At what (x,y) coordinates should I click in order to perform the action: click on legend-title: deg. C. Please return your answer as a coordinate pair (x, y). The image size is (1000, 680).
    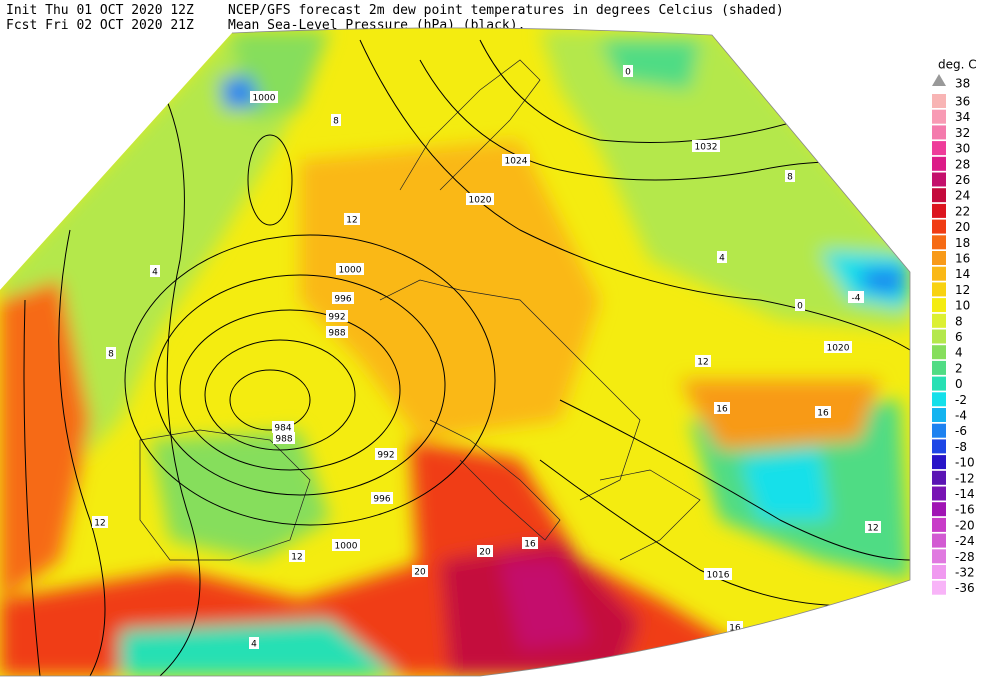
    Looking at the image, I should click on (957, 65).